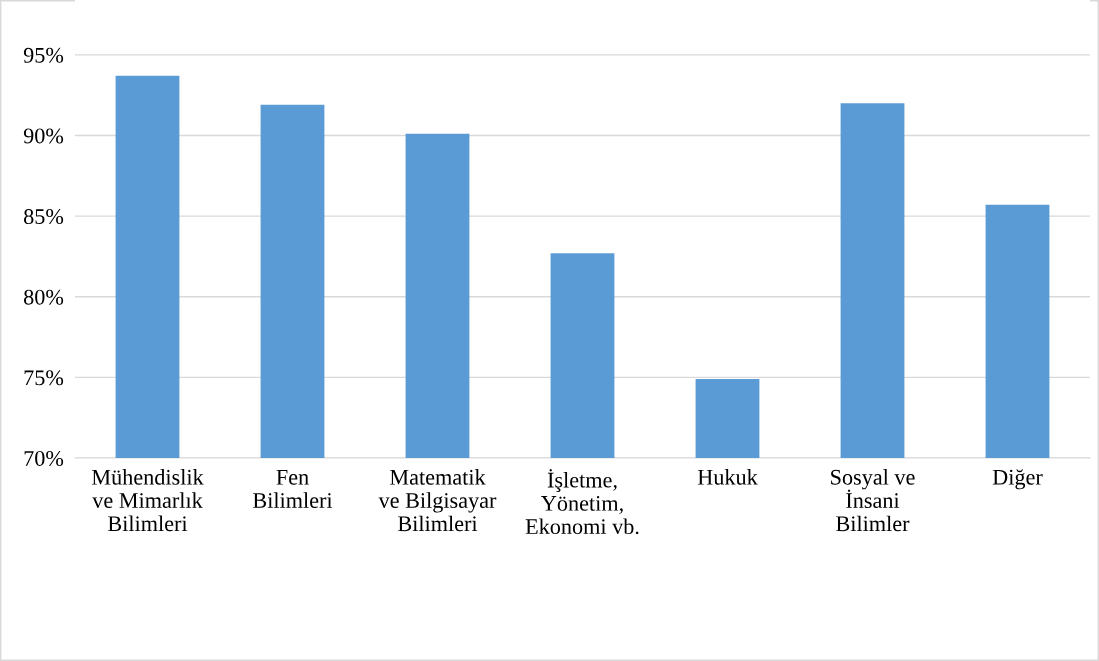 This screenshot has width=1099, height=661. What do you see at coordinates (873, 500) in the screenshot?
I see `x-tick-label: Sosyal ve İnsani Bilimler` at bounding box center [873, 500].